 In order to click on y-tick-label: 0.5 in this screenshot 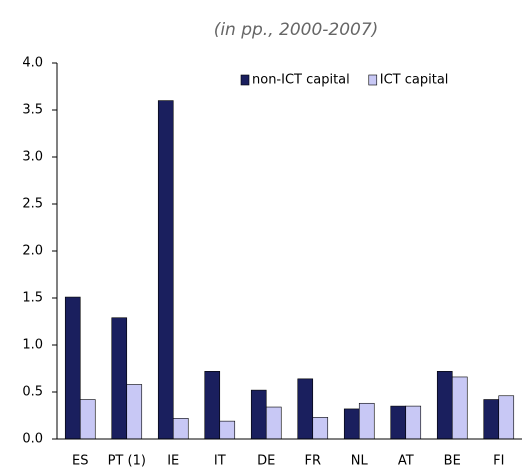, I will do `click(32, 392)`.